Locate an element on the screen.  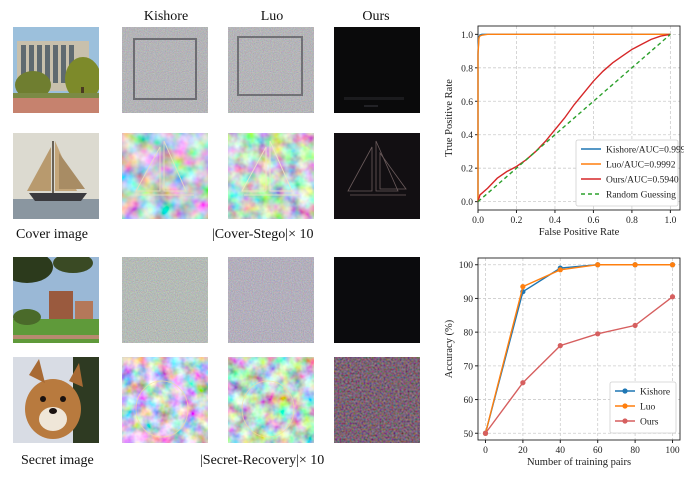
y-tick-label: 0.2 is located at coordinates (467, 170).